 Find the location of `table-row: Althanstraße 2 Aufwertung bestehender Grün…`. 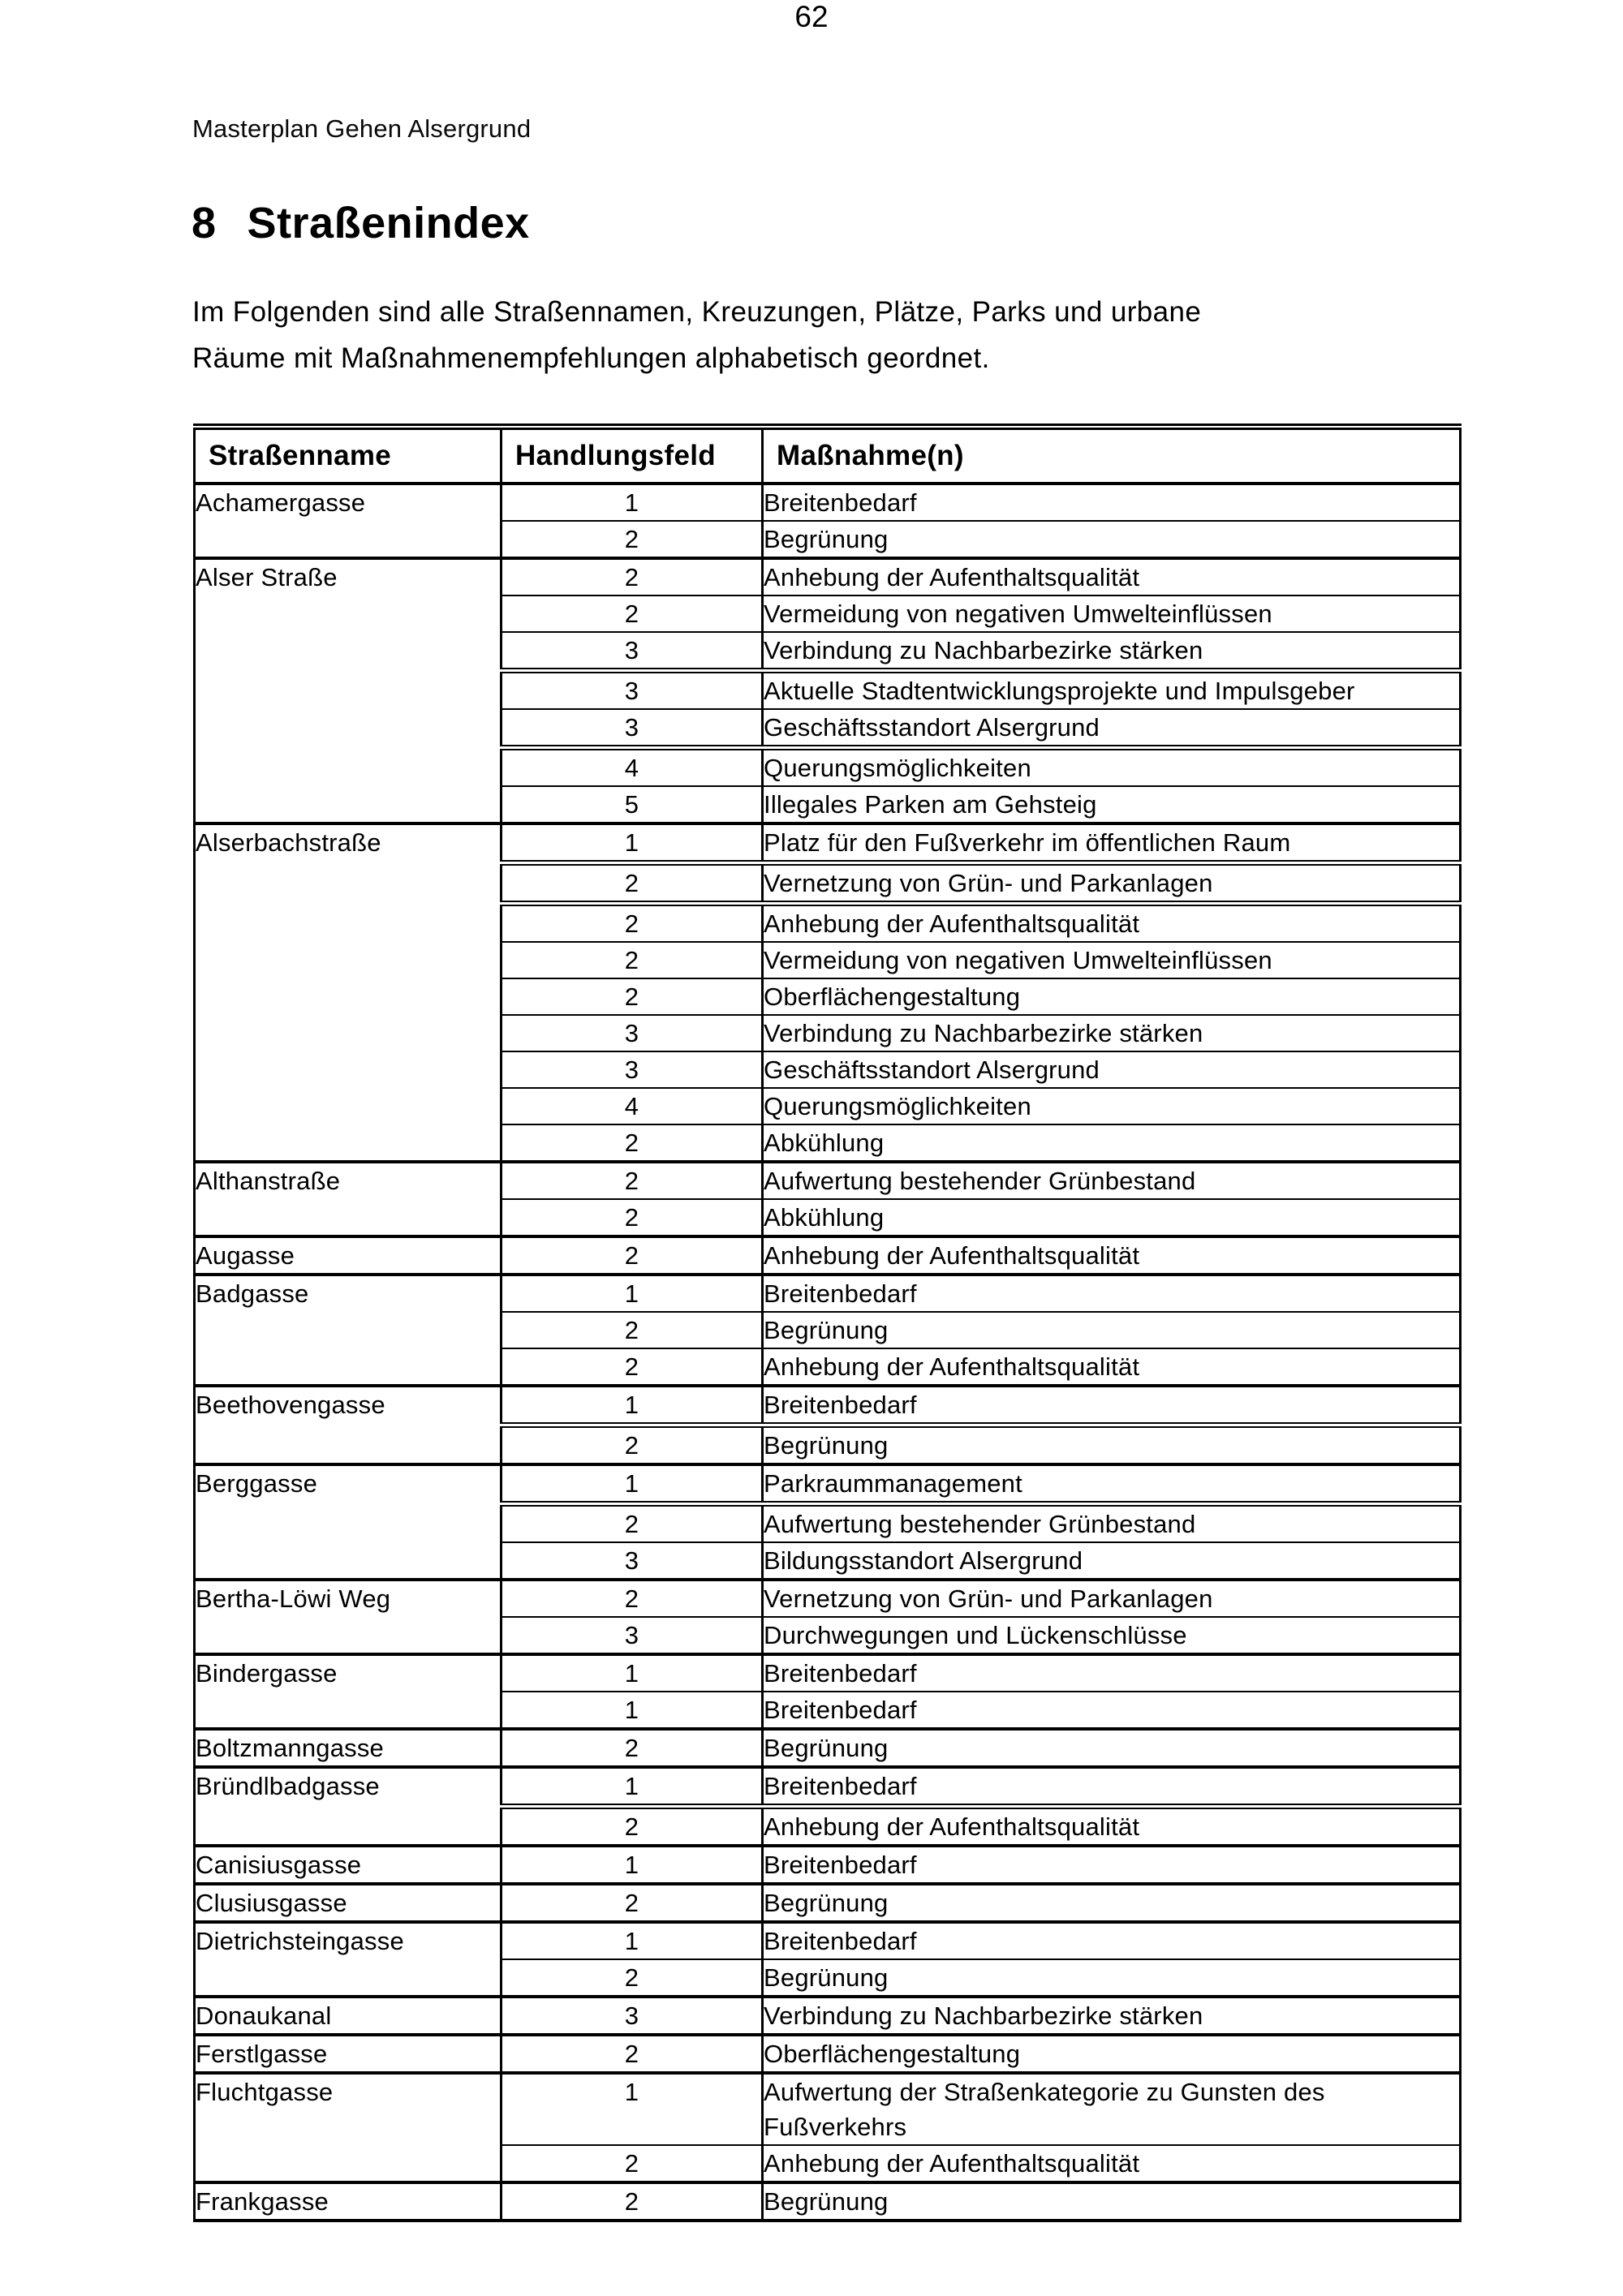

table-row: Althanstraße 2 Aufwertung bestehender Grün… is located at coordinates (827, 1198).